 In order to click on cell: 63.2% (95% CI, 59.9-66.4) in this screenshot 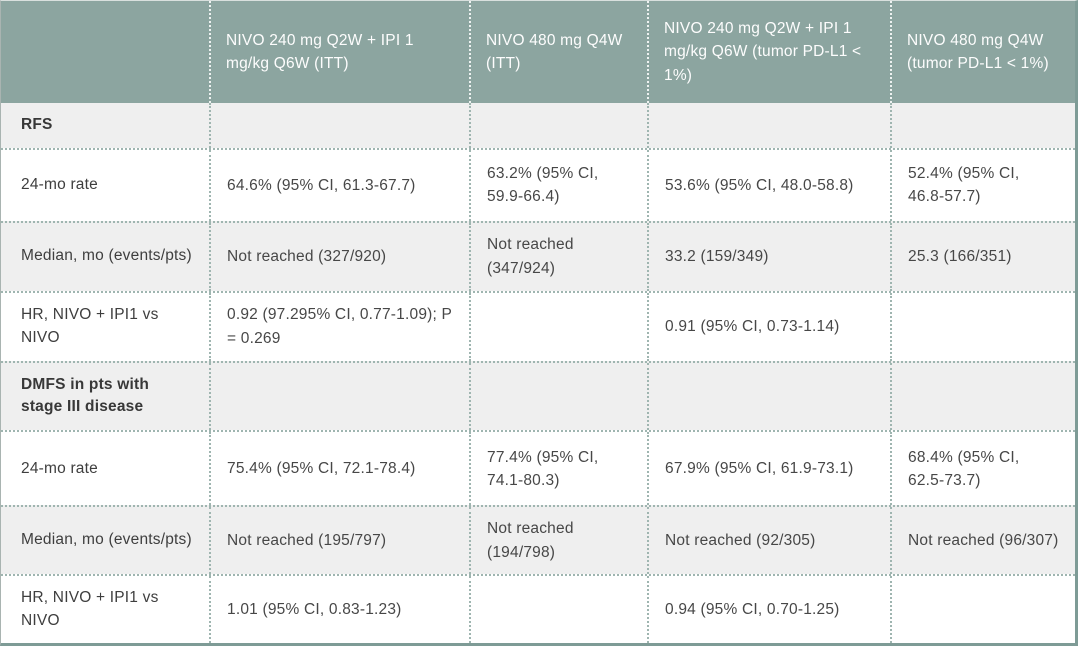, I will do `click(558, 185)`.